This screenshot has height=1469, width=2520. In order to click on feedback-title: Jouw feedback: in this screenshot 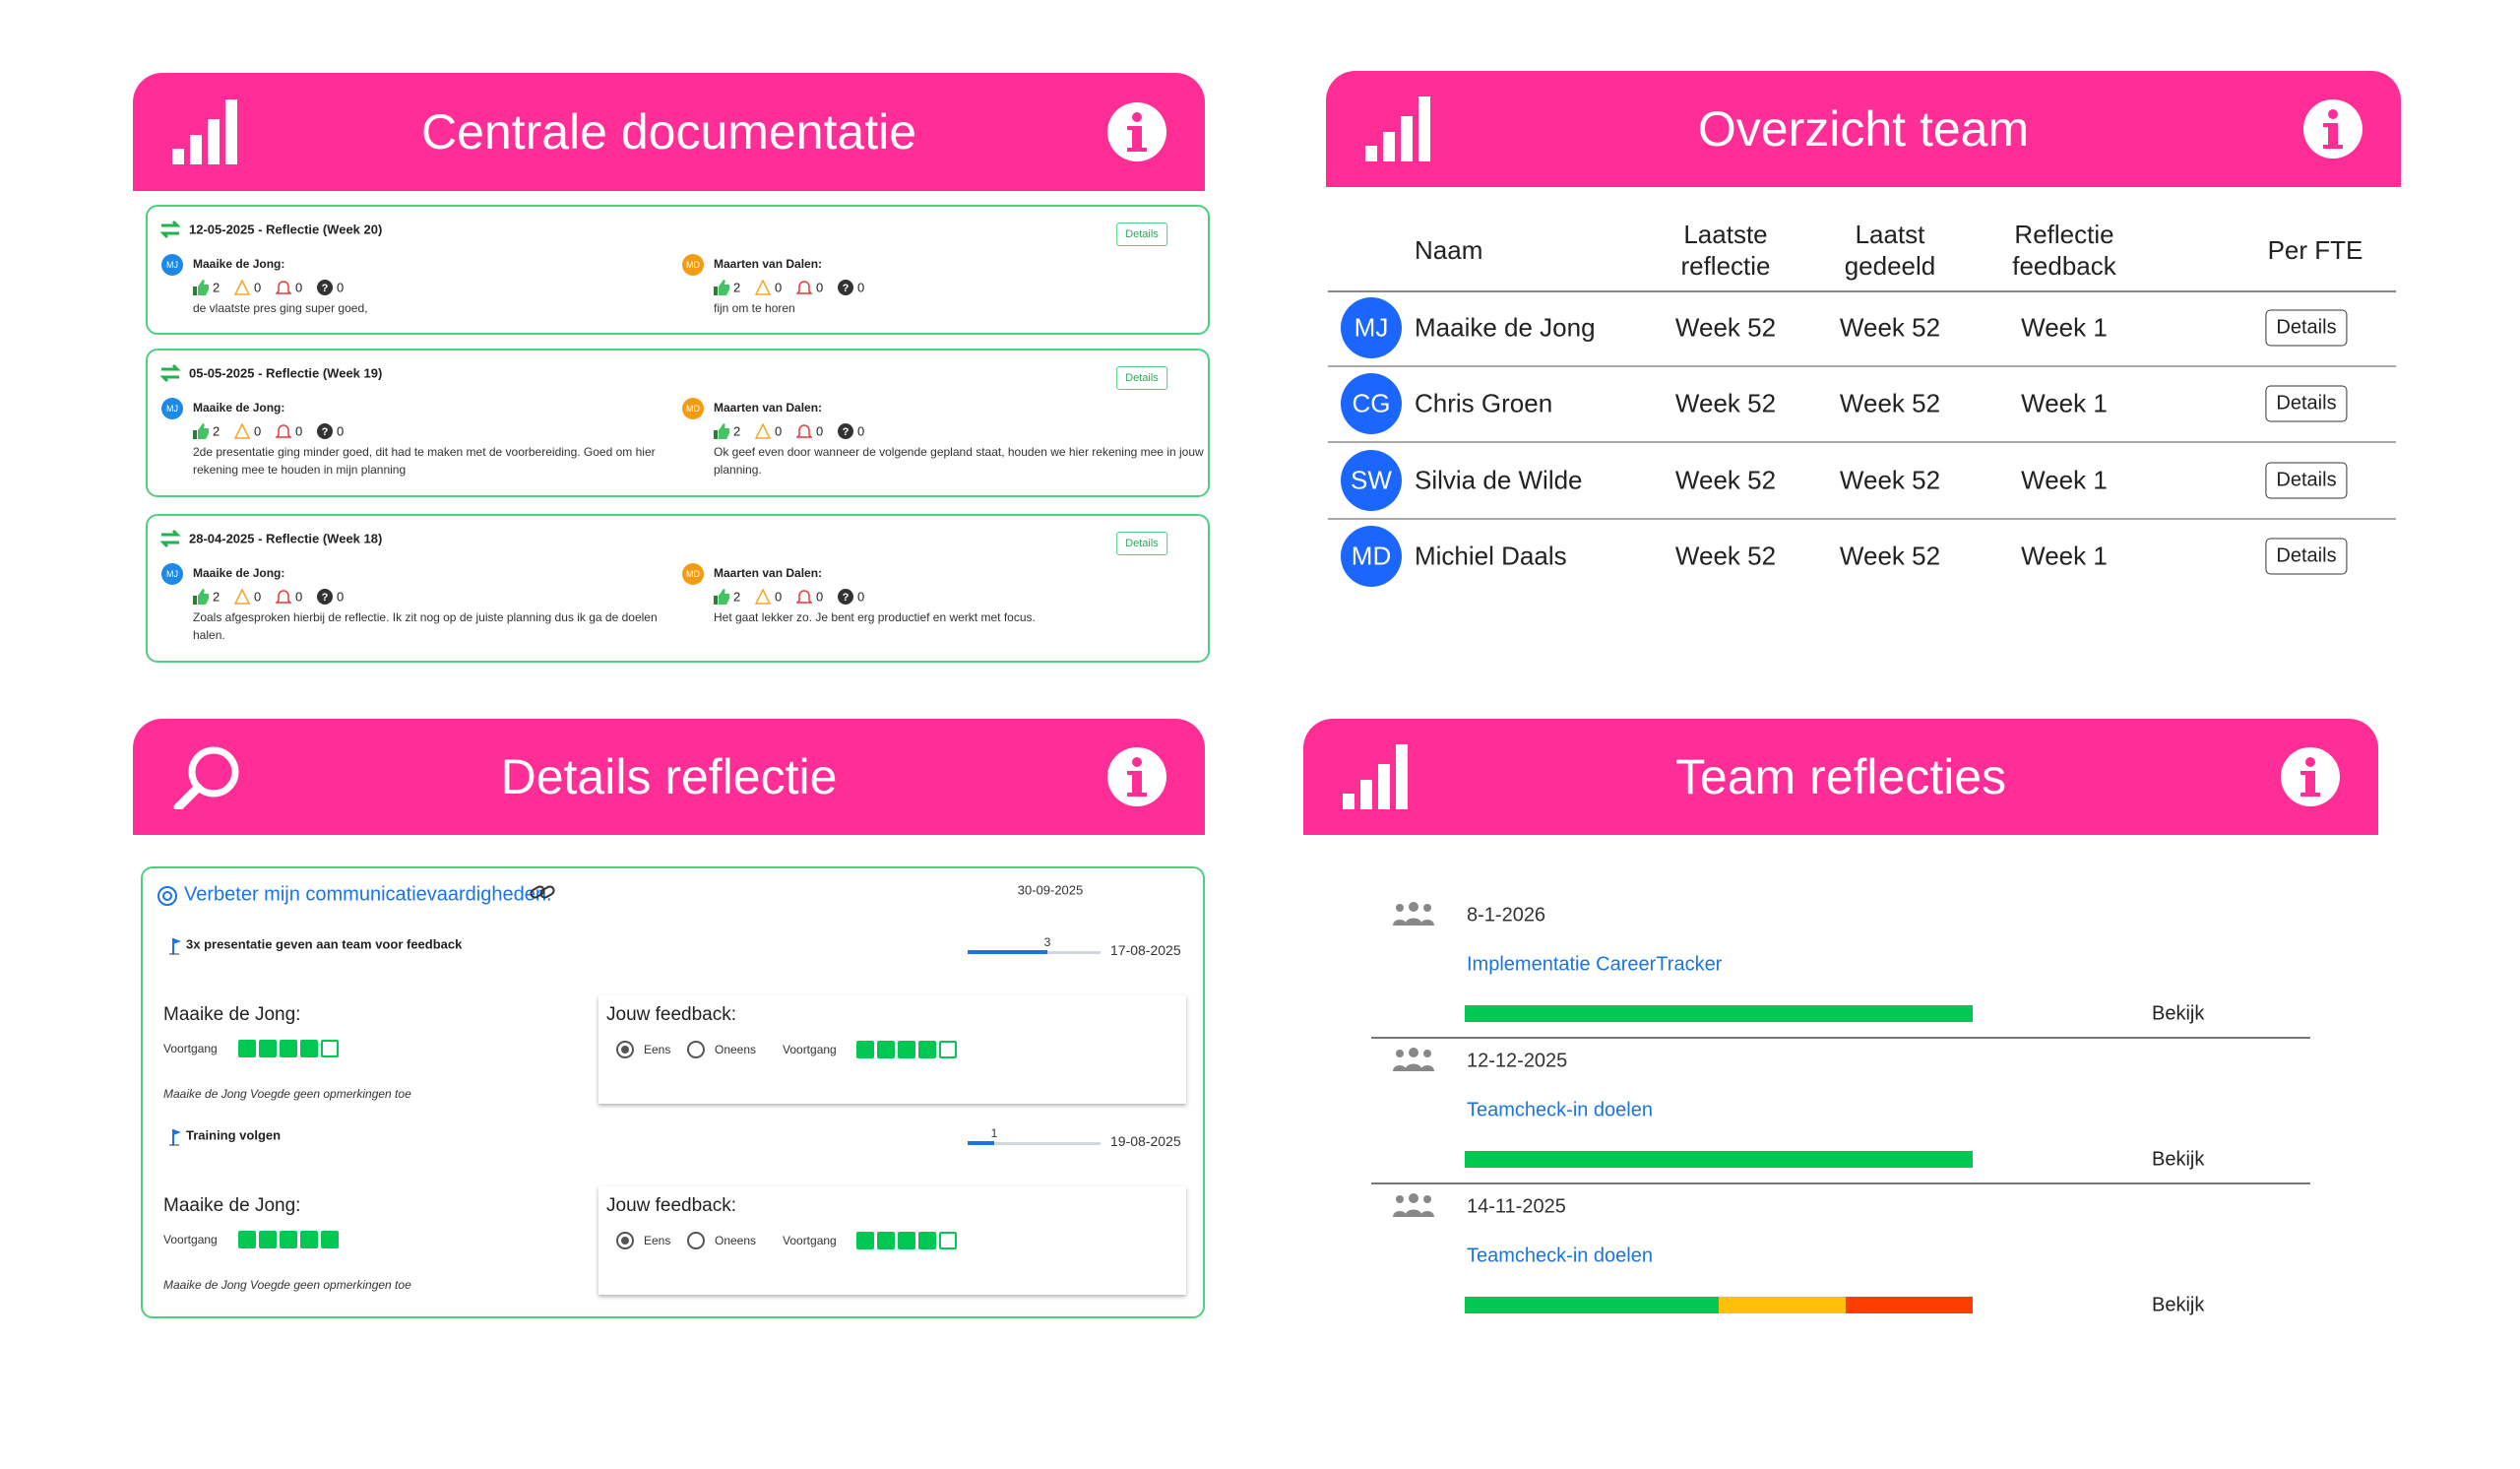, I will do `click(671, 1206)`.